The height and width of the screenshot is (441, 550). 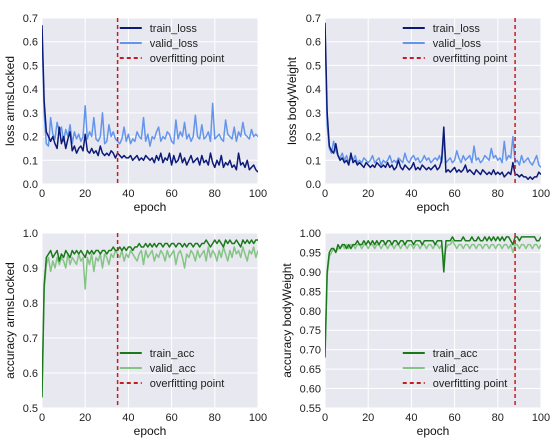 I want to click on y-tick-label: 1.0, so click(x=30, y=234).